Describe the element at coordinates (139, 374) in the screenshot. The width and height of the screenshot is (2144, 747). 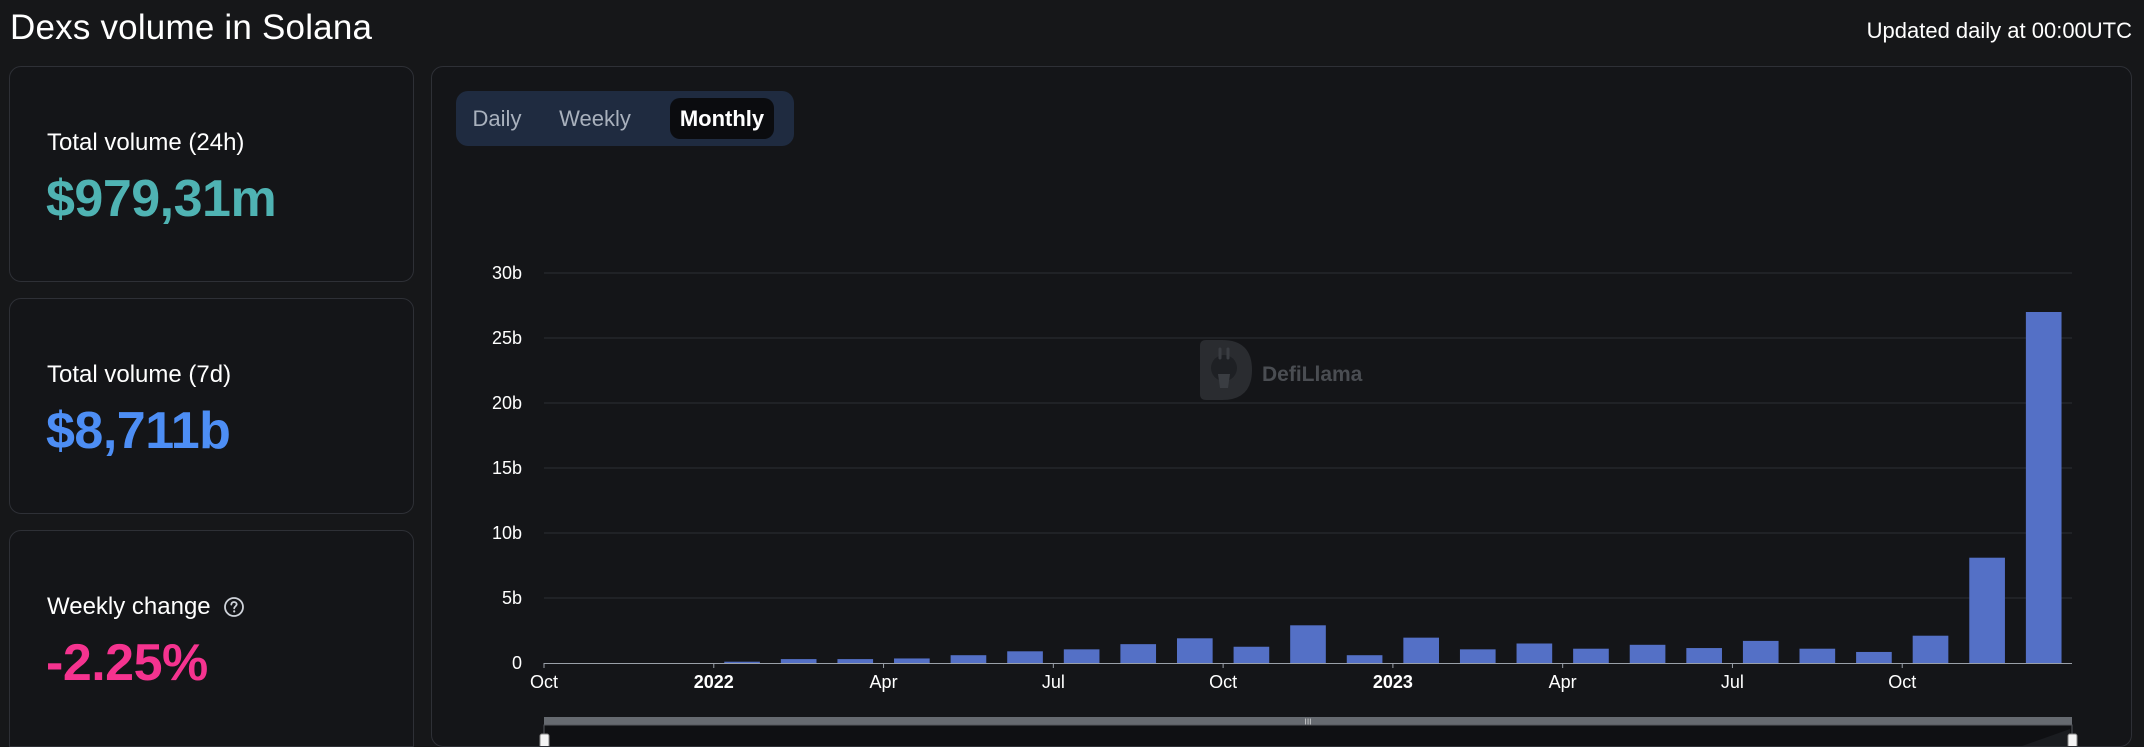
I see `stat-label-7d: Total volume (7d)` at that location.